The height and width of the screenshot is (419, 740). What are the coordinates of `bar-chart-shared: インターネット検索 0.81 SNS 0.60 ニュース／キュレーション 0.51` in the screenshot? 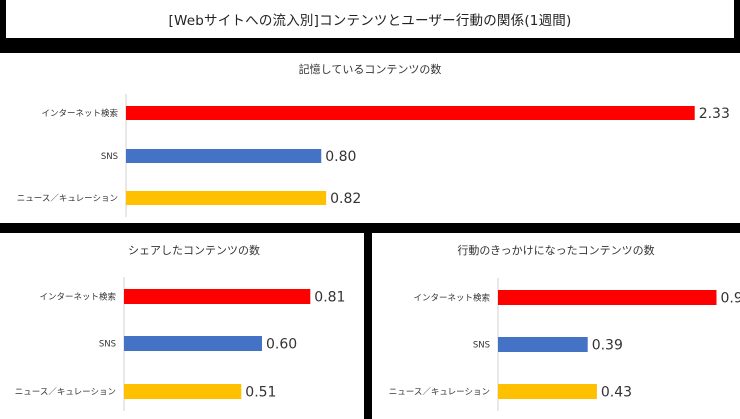 It's located at (180, 344).